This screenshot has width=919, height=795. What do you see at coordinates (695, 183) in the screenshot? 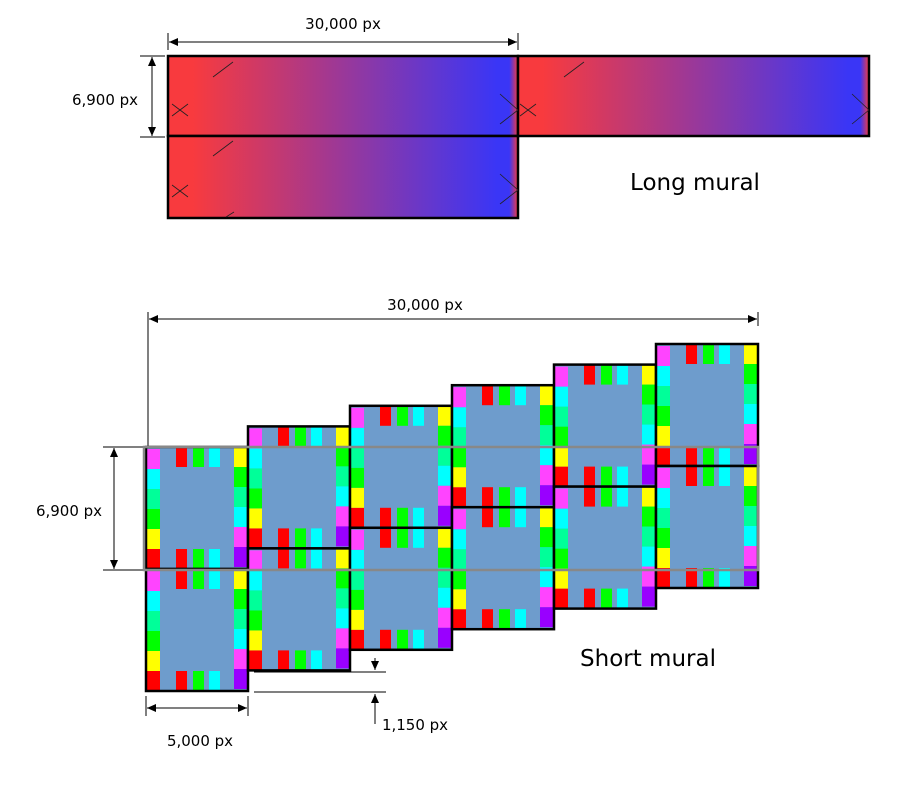
I see `long-mural-title: Long mural` at bounding box center [695, 183].